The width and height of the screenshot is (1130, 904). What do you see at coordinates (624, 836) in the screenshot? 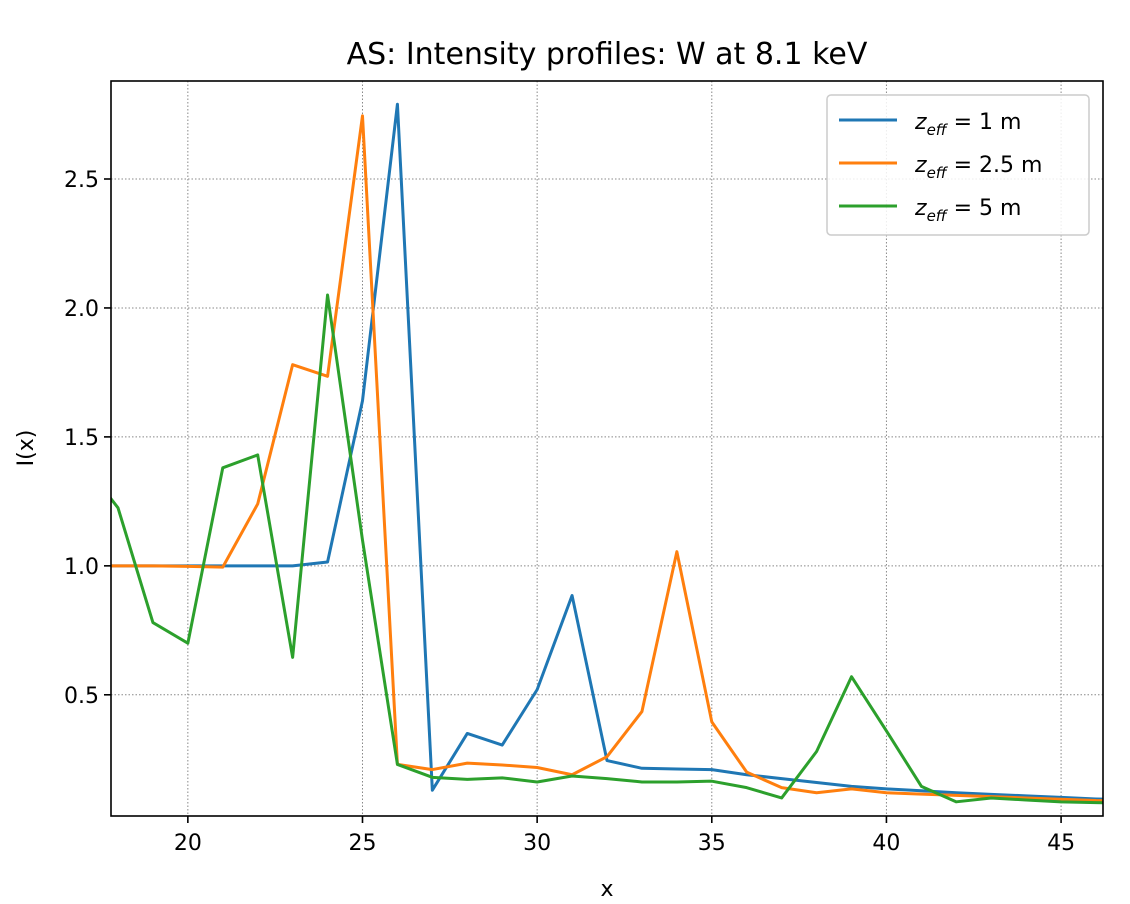
I see `x-axis-ticks: 20 25 30 35 40 45` at bounding box center [624, 836].